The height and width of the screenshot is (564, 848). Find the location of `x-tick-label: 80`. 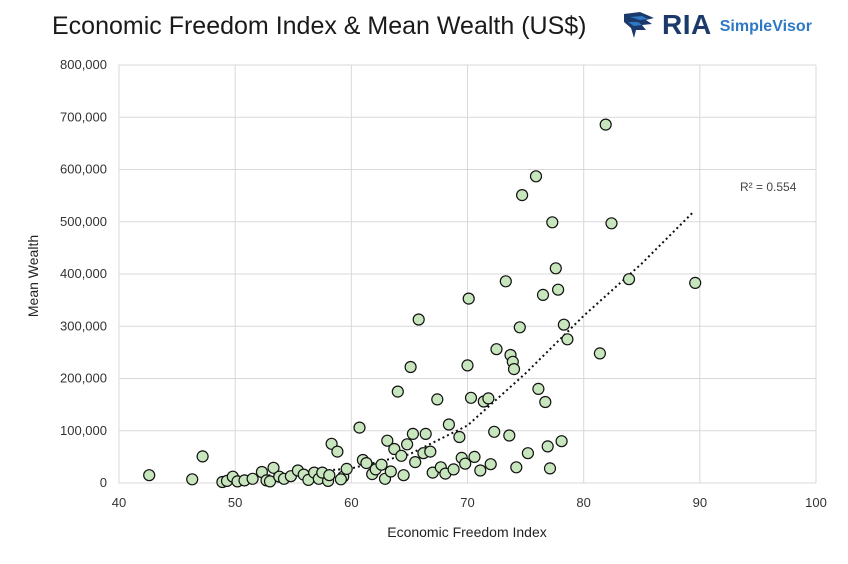

x-tick-label: 80 is located at coordinates (583, 502).